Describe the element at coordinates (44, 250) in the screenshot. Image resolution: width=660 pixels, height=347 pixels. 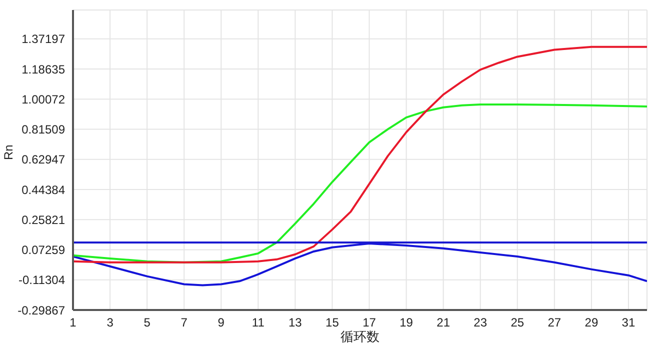
I see `y-tick-label: 0.07259` at that location.